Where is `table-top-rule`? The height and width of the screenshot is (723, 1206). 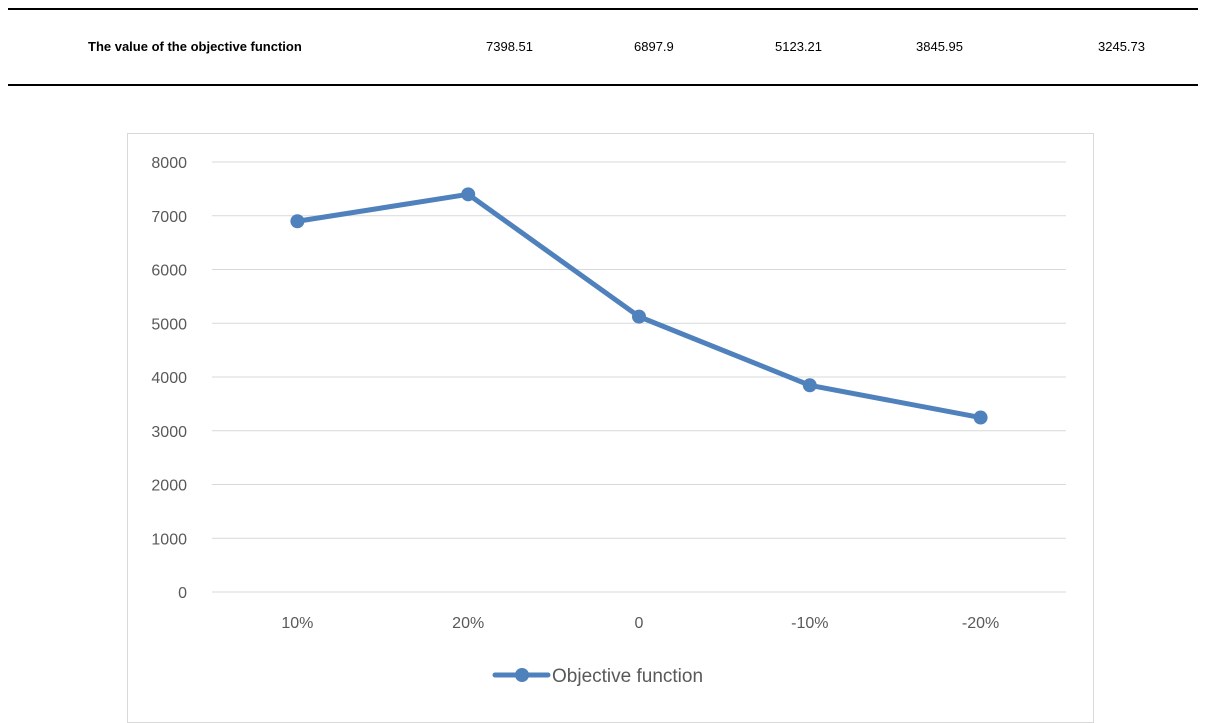
table-top-rule is located at coordinates (603, 9).